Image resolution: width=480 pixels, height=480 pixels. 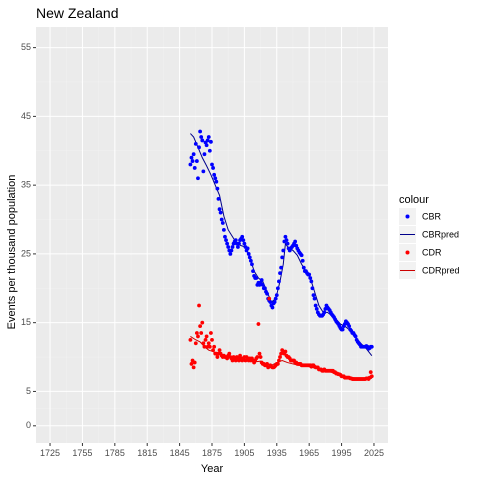 What do you see at coordinates (28, 425) in the screenshot?
I see `y-tick-label: 0` at bounding box center [28, 425].